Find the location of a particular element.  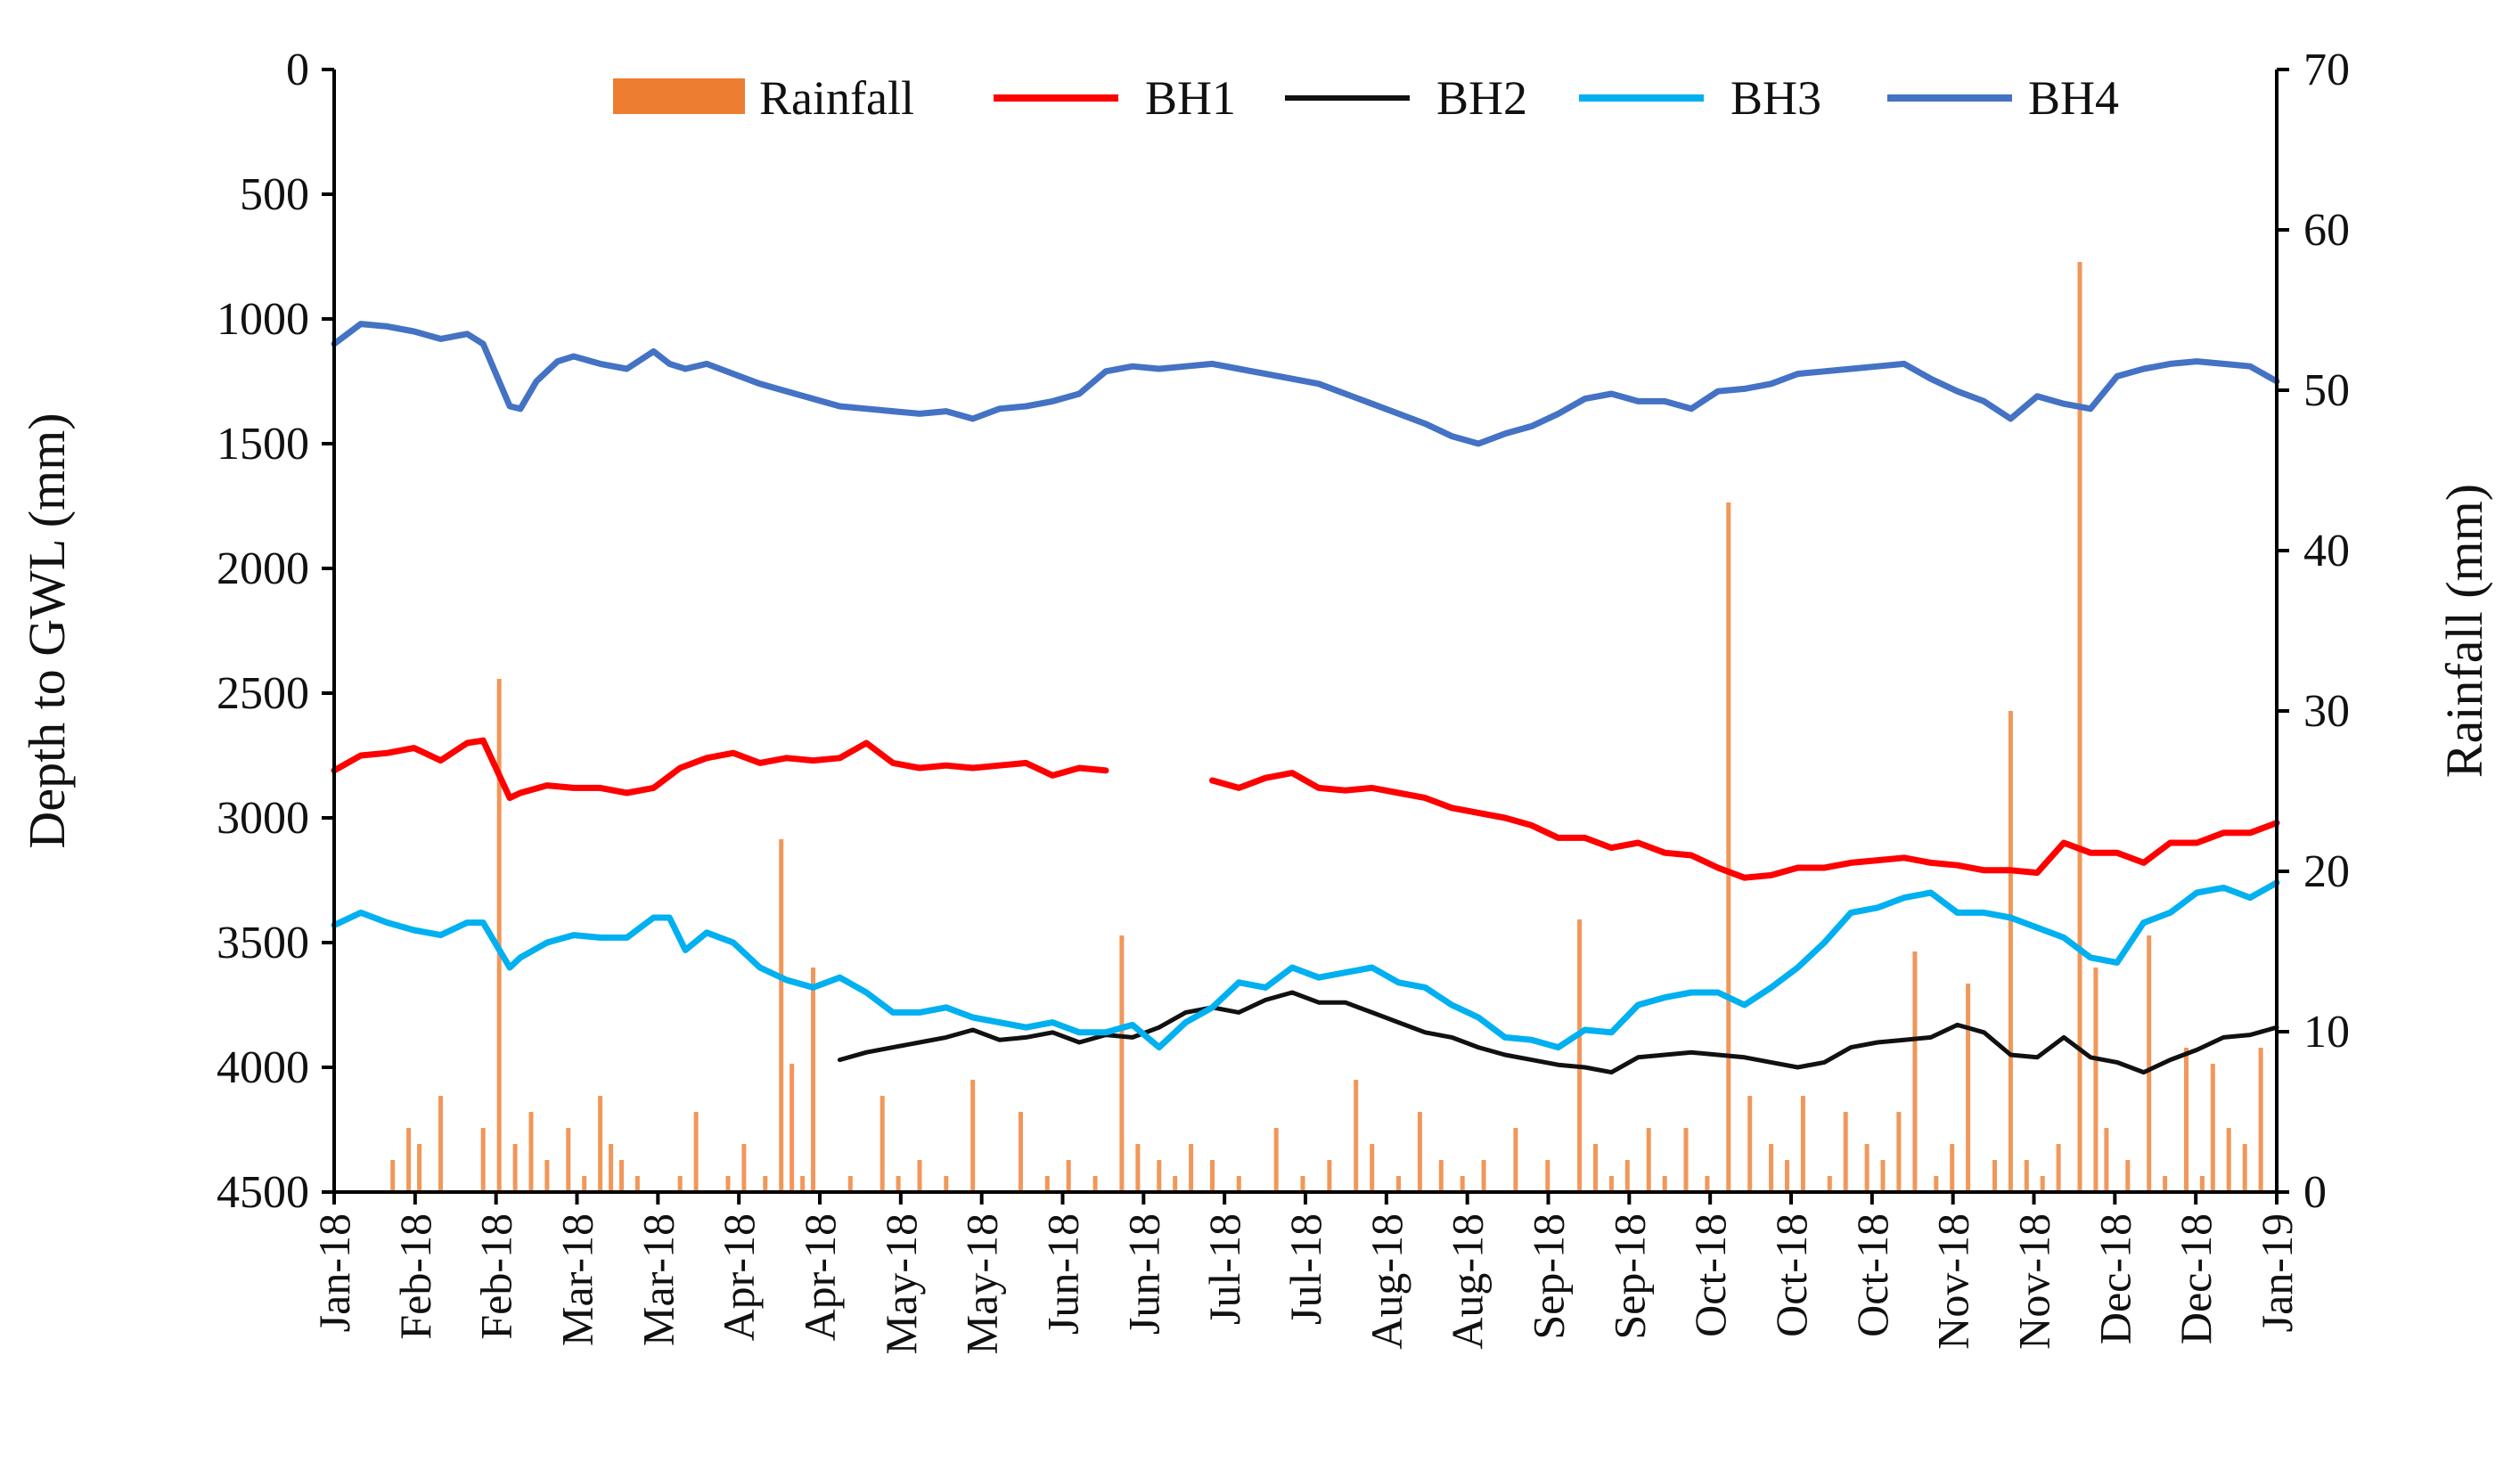

legend: Rainfall BH1 BH2 BH3 BH4 is located at coordinates (1366, 98).